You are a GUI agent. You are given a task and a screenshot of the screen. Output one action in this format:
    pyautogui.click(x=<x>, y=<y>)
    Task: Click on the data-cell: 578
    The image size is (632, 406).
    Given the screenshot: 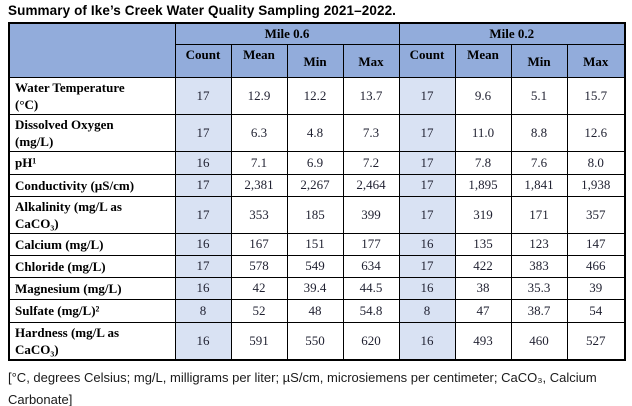 What is the action you would take?
    pyautogui.click(x=259, y=266)
    